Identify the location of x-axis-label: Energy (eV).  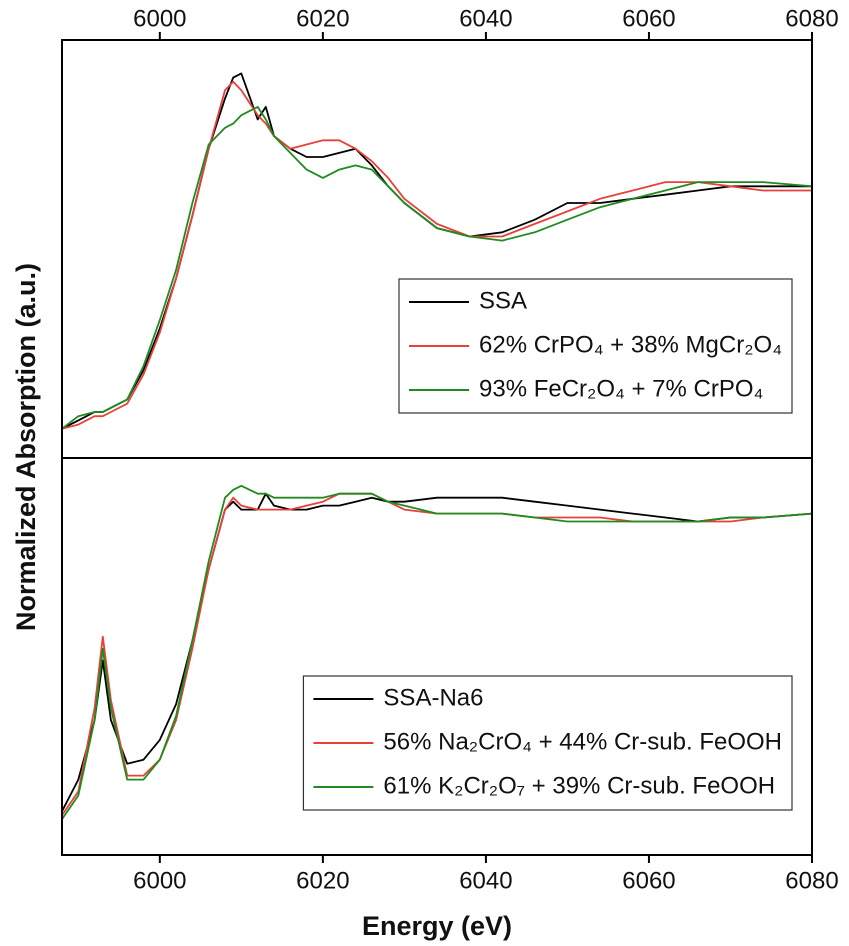
(437, 926).